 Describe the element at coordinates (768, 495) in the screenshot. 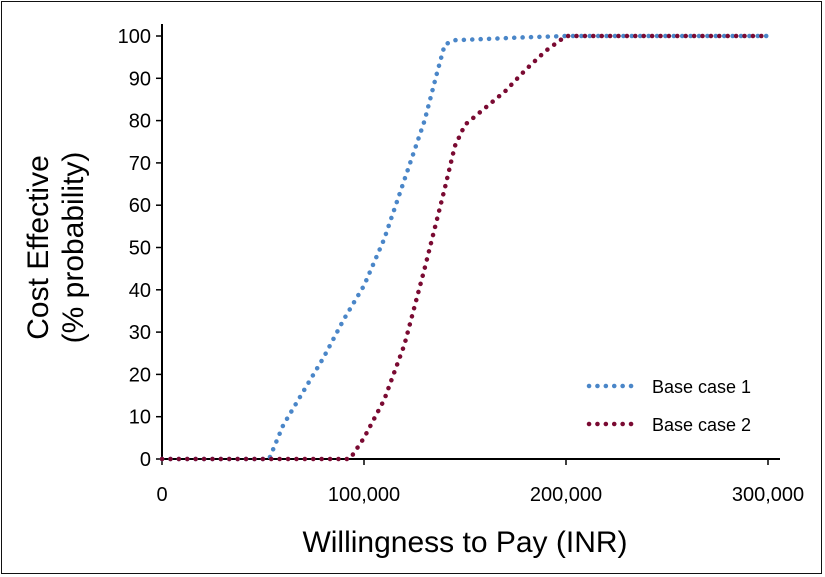

I see `x-tick-label: 300,000` at that location.